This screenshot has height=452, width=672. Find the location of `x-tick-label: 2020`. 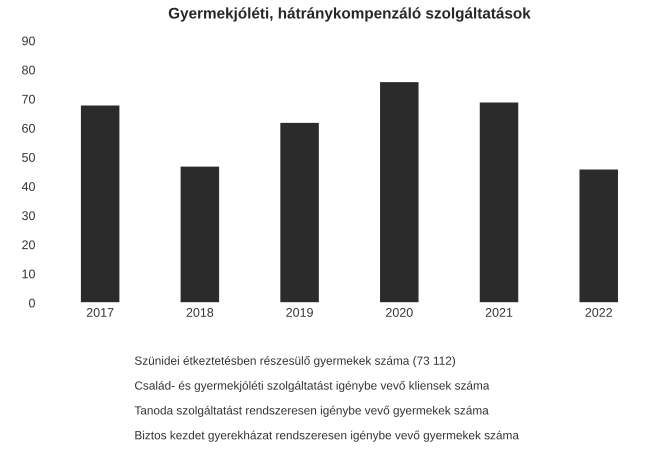

x-tick-label: 2020 is located at coordinates (399, 312).